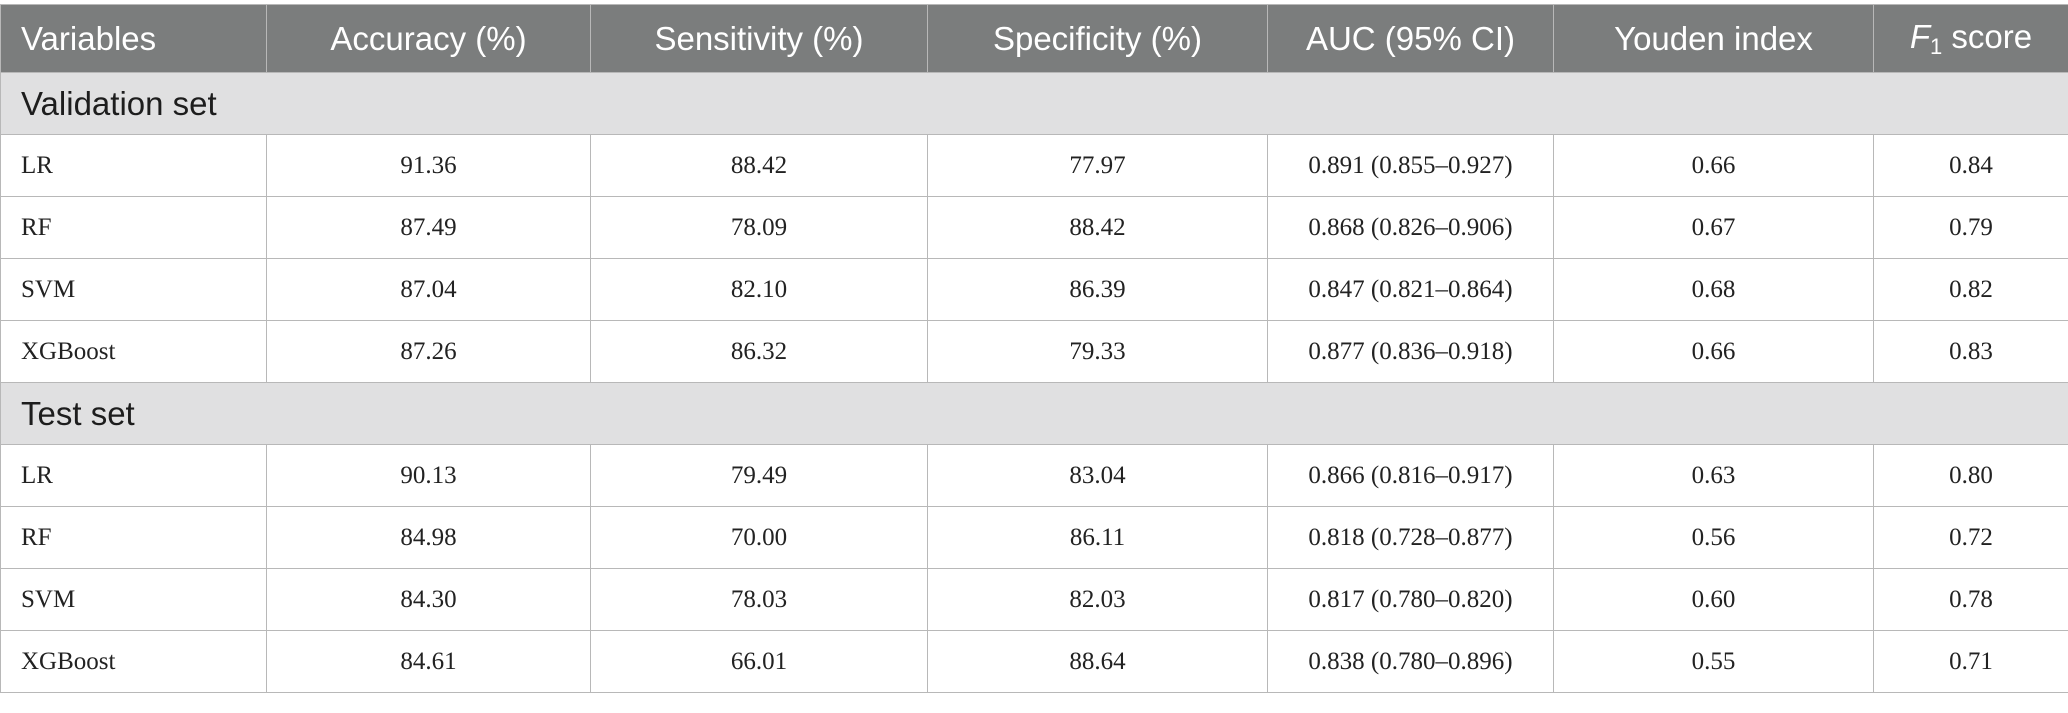 This screenshot has width=2068, height=713. Describe the element at coordinates (1970, 351) in the screenshot. I see `f1-cell: 0.83` at that location.